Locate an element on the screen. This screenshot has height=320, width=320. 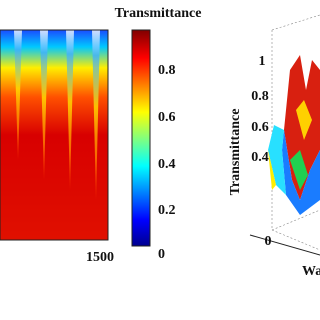
z-tick-label: 1 is located at coordinates (262, 61).